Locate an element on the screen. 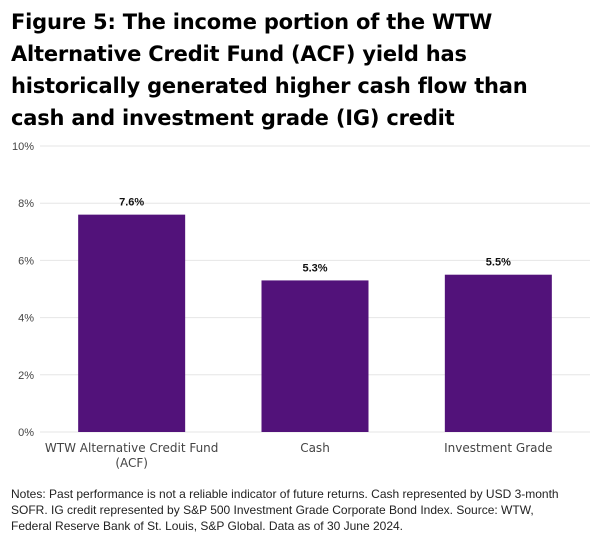 The width and height of the screenshot is (600, 547). y-tick-label: 2% is located at coordinates (26, 376).